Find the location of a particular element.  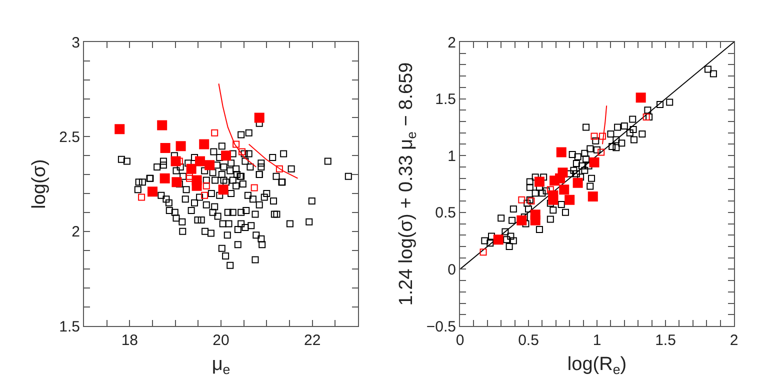

y-axis-title: log(σ) is located at coordinates (39, 184).